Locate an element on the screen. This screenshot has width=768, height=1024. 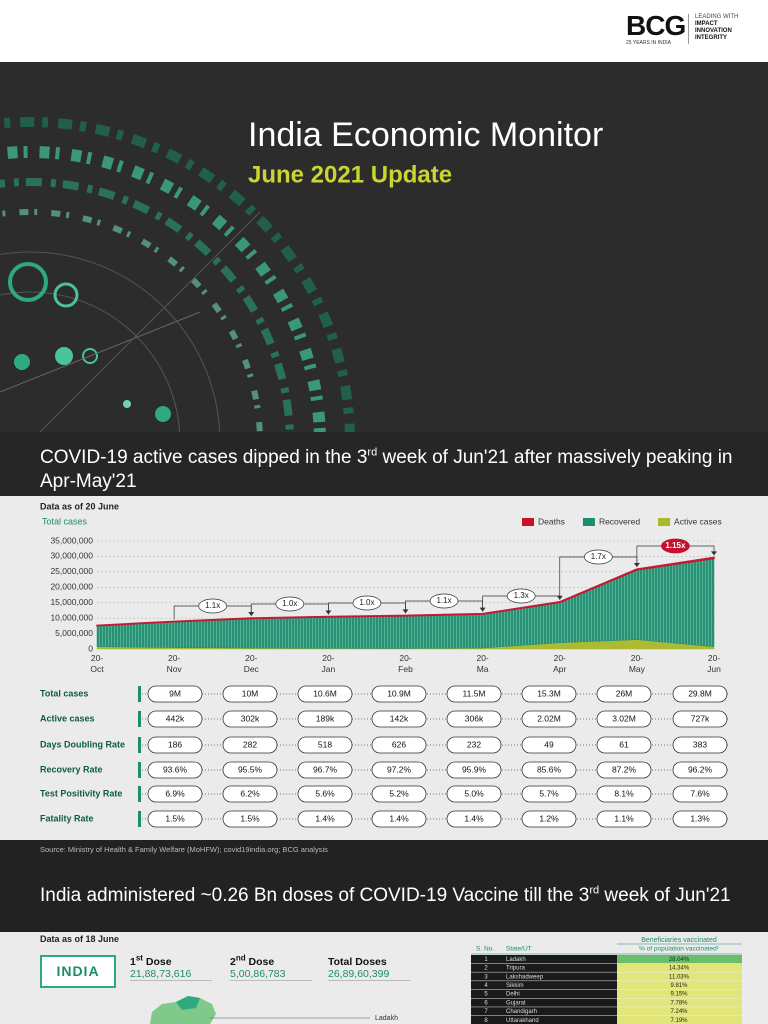
pillars: IMPACT INNOVATION INTEGRITY is located at coordinates (713, 31).